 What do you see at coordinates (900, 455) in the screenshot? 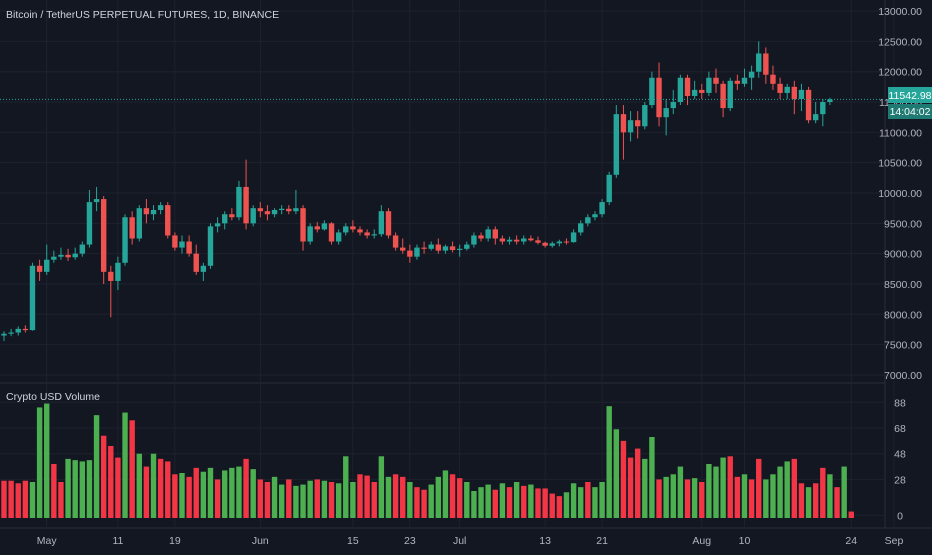
I see `volume-tick-label: 48` at bounding box center [900, 455].